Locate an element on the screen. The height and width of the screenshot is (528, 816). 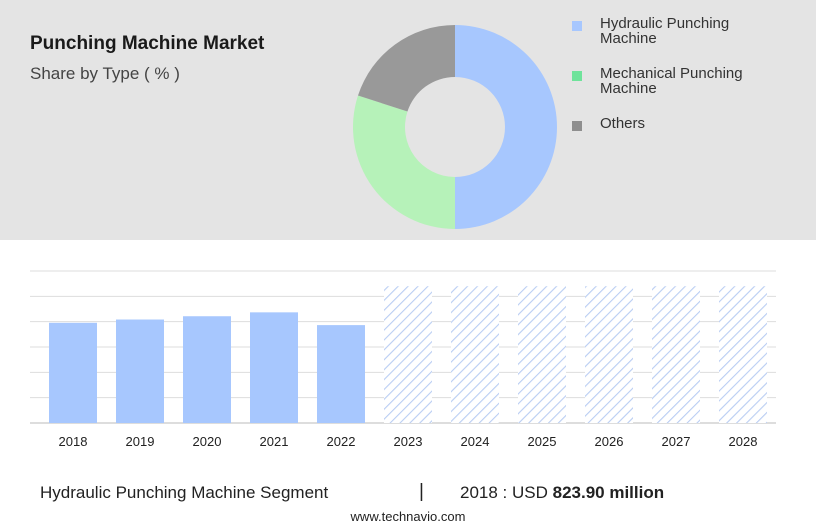
x-tick-label-2021: 2021 is located at coordinates (274, 441).